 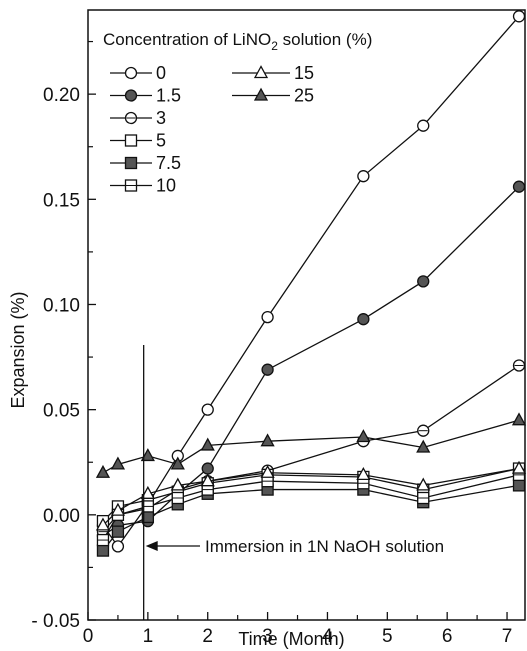 I want to click on annotation-text: Immersion in 1N NaOH solution, so click(x=324, y=546).